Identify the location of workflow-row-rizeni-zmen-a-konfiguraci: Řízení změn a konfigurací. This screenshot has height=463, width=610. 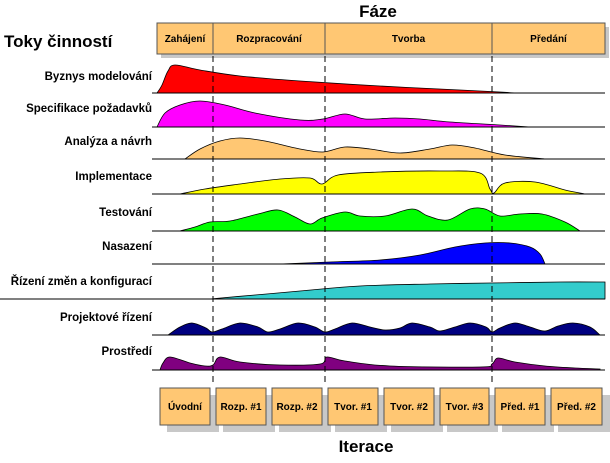
(303, 287).